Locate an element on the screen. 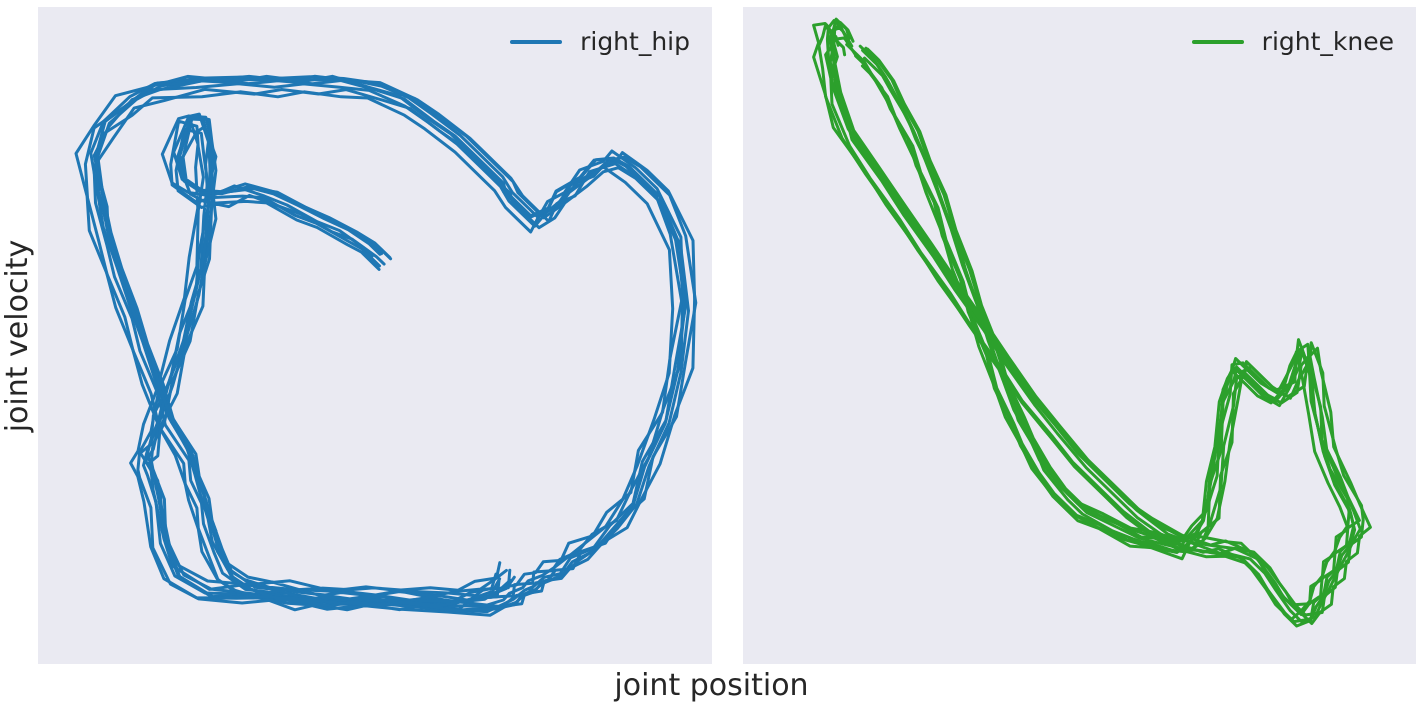  legend-right-knee: right_knee is located at coordinates (1292, 41).